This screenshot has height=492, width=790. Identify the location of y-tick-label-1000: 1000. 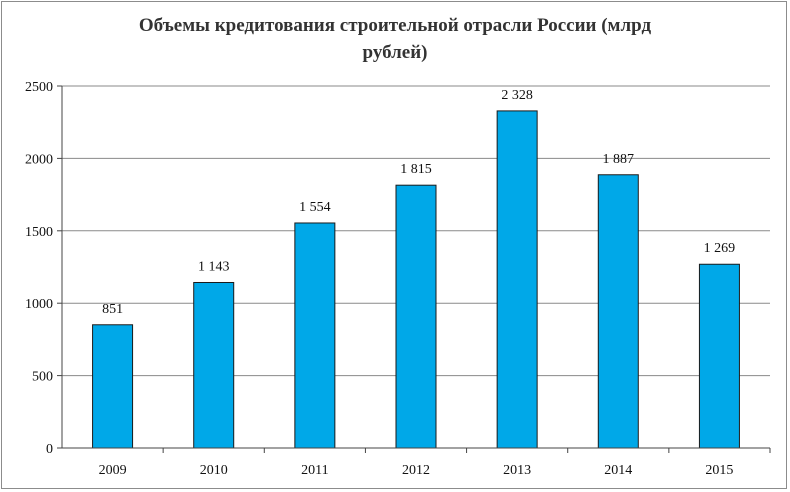
(39, 304).